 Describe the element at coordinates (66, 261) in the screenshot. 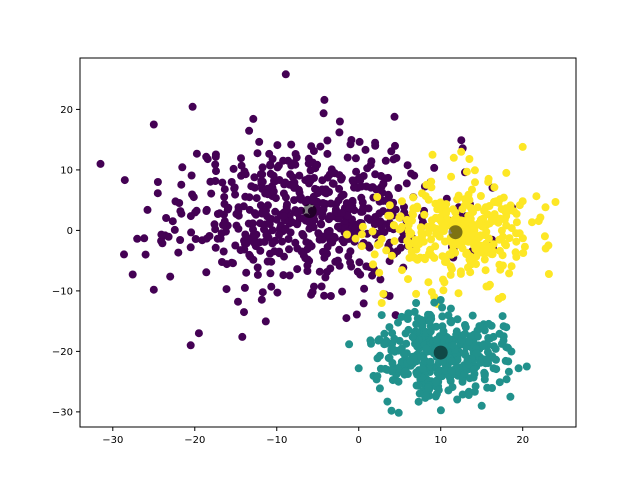

I see `y-axis: −30 −20 −10 0 10 20` at that location.